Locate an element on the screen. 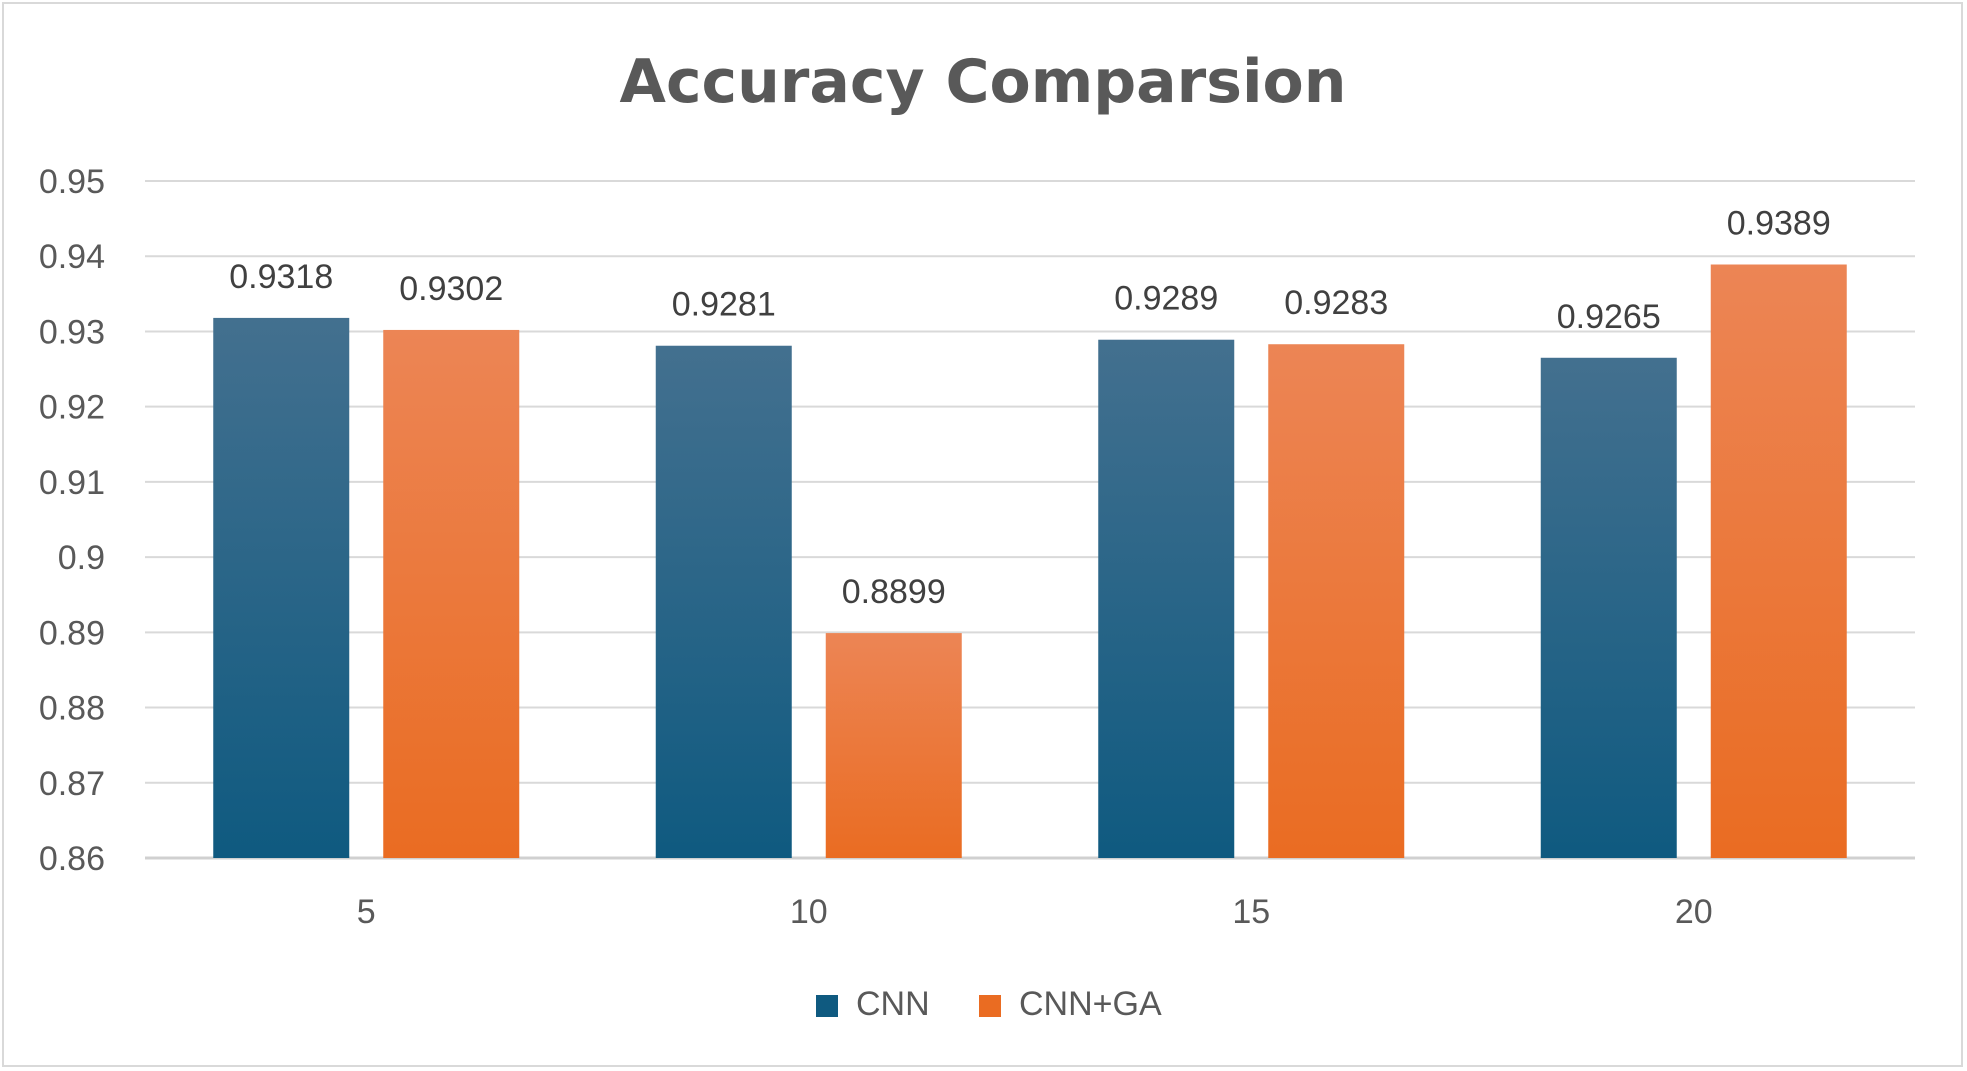 The image size is (1967, 1071). x-tick-label: 15 is located at coordinates (1251, 912).